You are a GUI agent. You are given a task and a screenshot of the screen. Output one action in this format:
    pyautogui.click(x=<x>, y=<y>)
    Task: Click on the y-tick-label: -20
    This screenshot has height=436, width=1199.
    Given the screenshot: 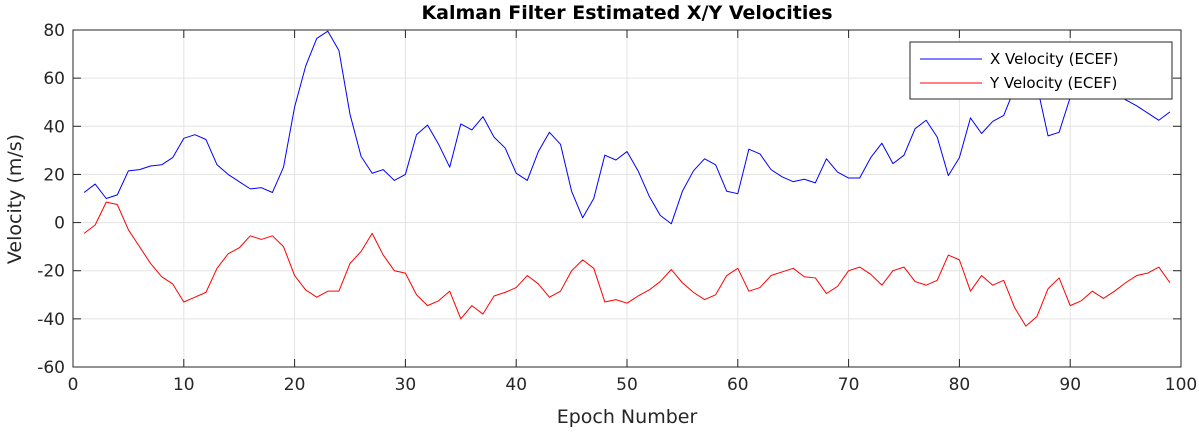 What is the action you would take?
    pyautogui.click(x=51, y=272)
    